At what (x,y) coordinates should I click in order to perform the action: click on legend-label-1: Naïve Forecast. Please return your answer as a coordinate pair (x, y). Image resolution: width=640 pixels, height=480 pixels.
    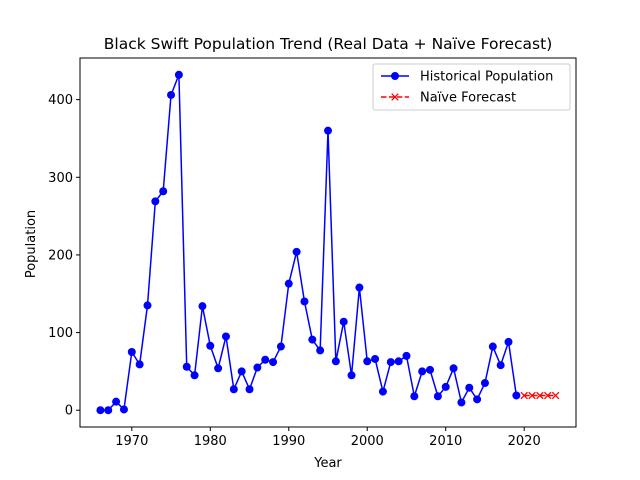
    Looking at the image, I should click on (468, 98).